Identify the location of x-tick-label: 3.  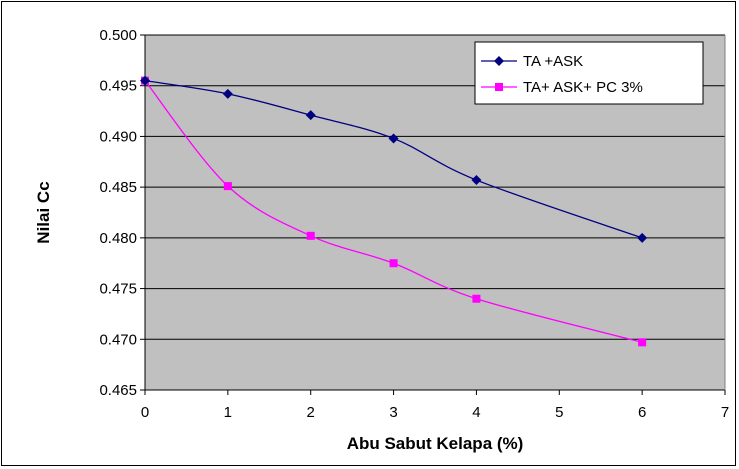
(393, 412).